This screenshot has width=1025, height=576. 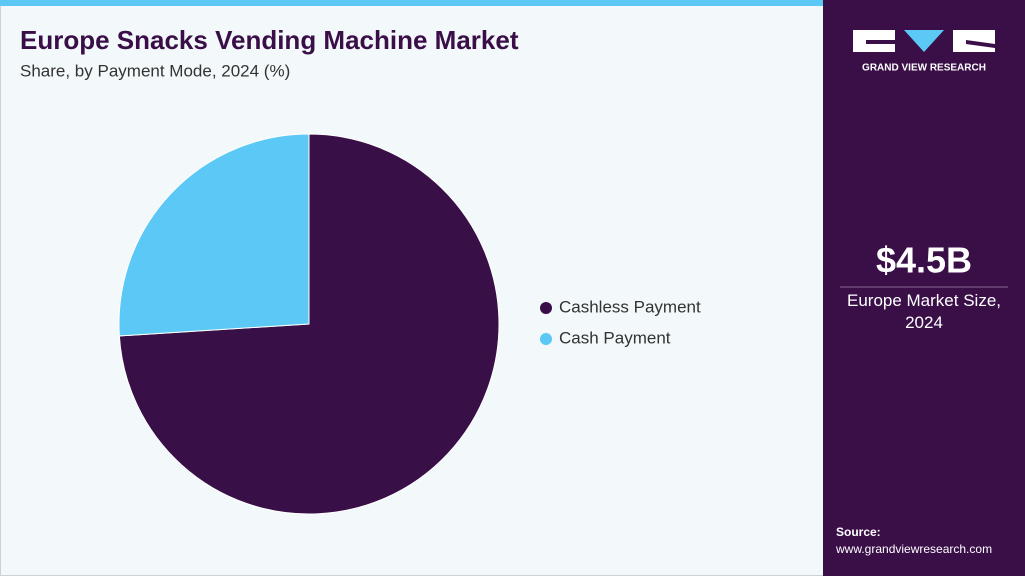 What do you see at coordinates (214, 235) in the screenshot?
I see `pie-slice` at bounding box center [214, 235].